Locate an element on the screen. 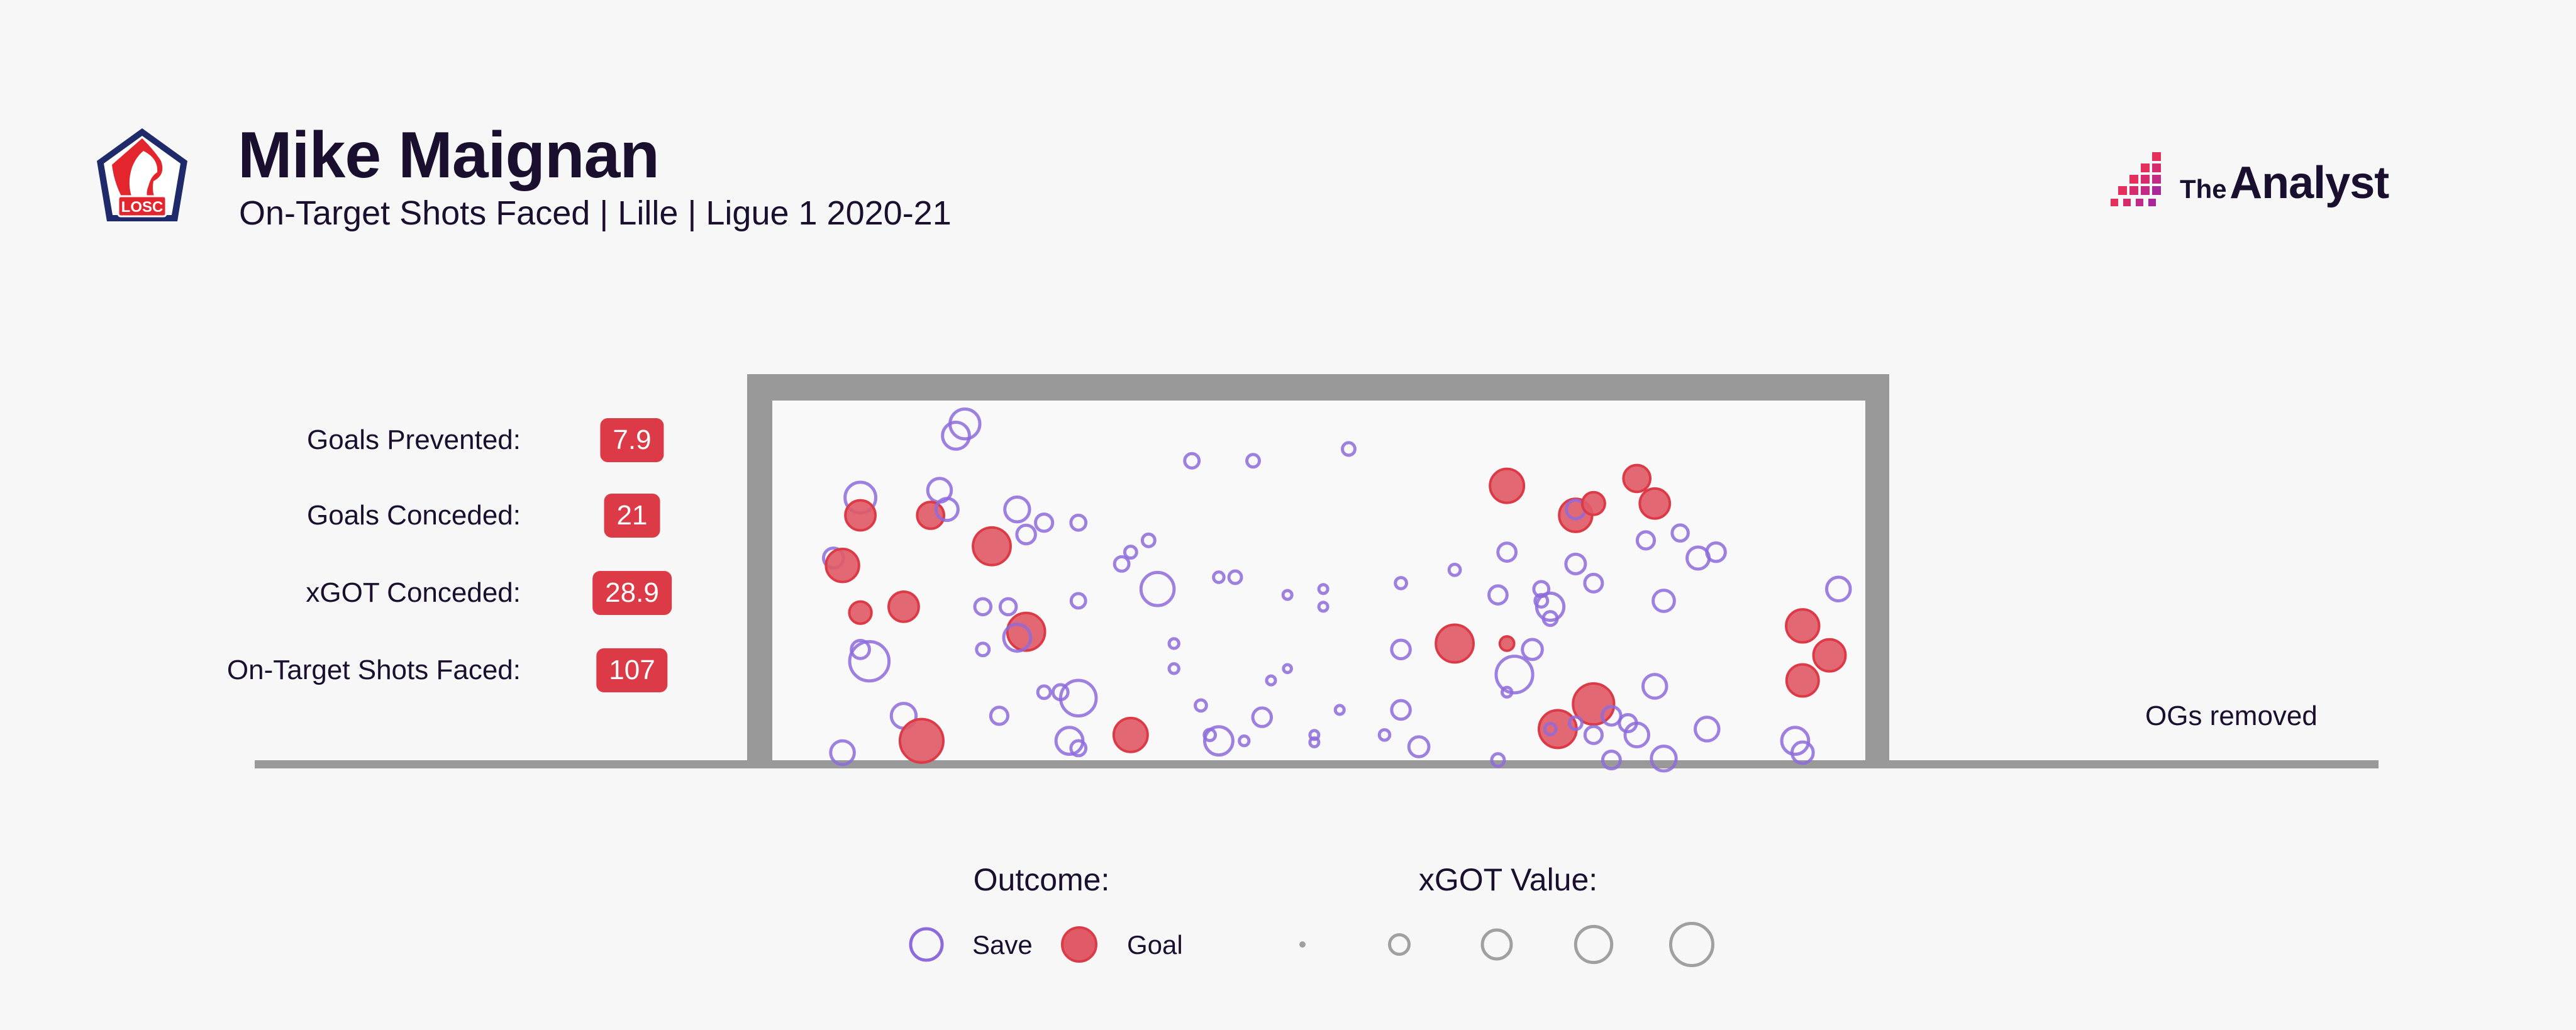  goal-mouth is located at coordinates (1318, 582).